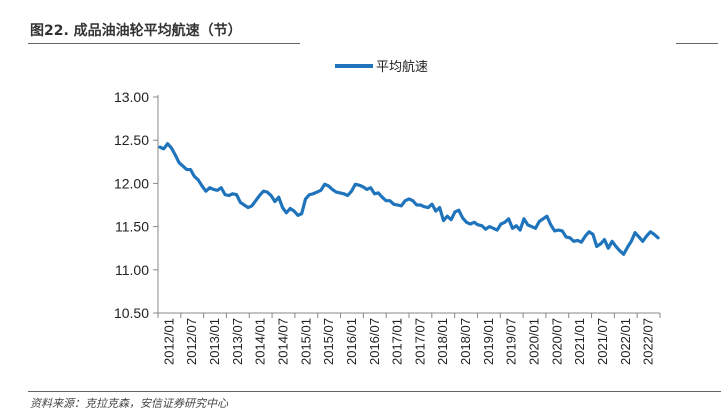  What do you see at coordinates (305, 341) in the screenshot?
I see `x-tick-label: 2015/01` at bounding box center [305, 341].